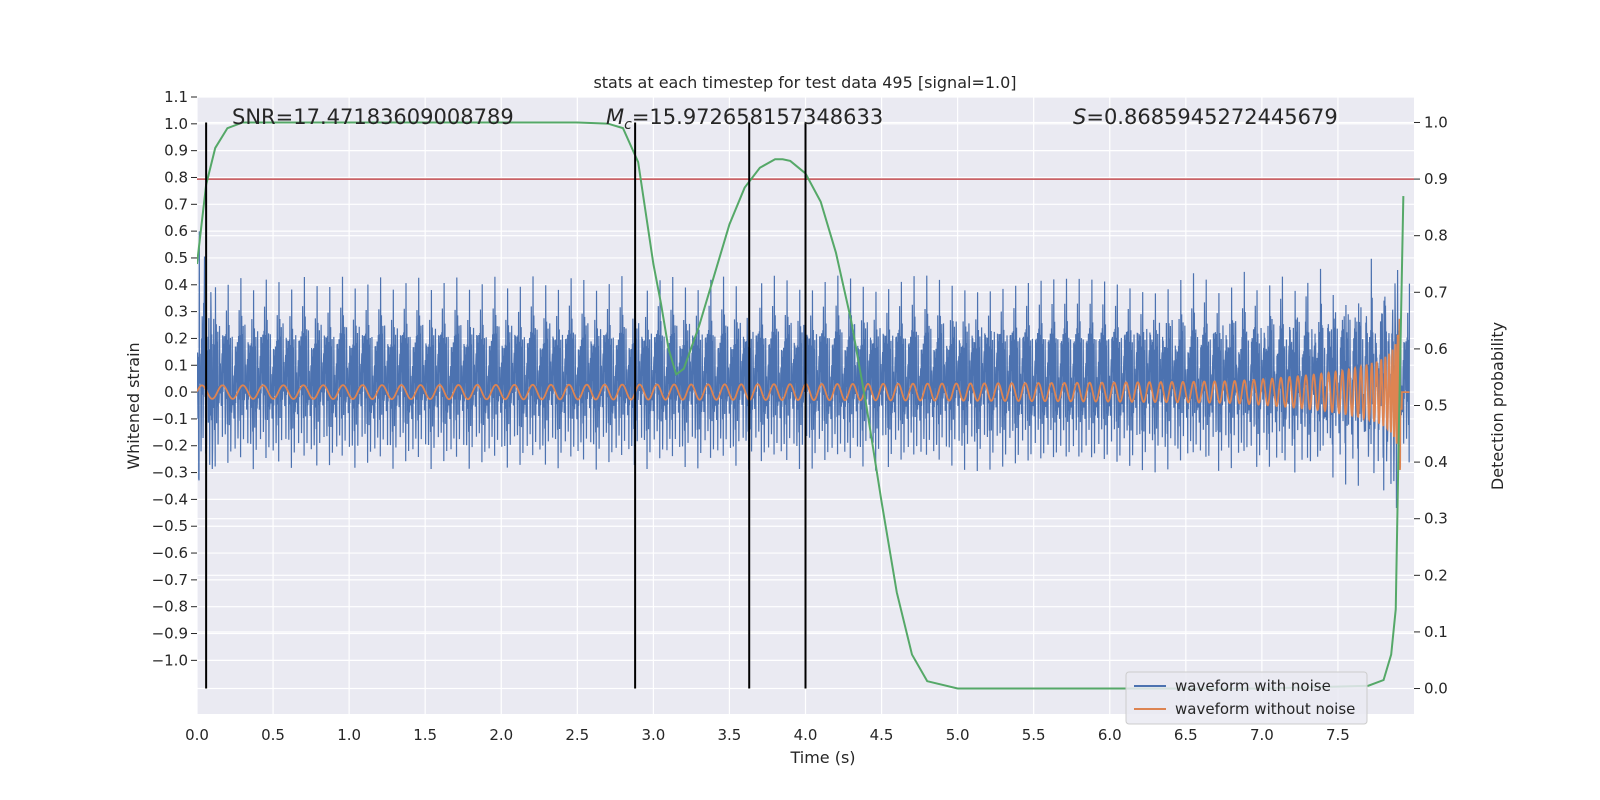  Describe the element at coordinates (822, 757) in the screenshot. I see `x-axis-title: Time (s)` at that location.